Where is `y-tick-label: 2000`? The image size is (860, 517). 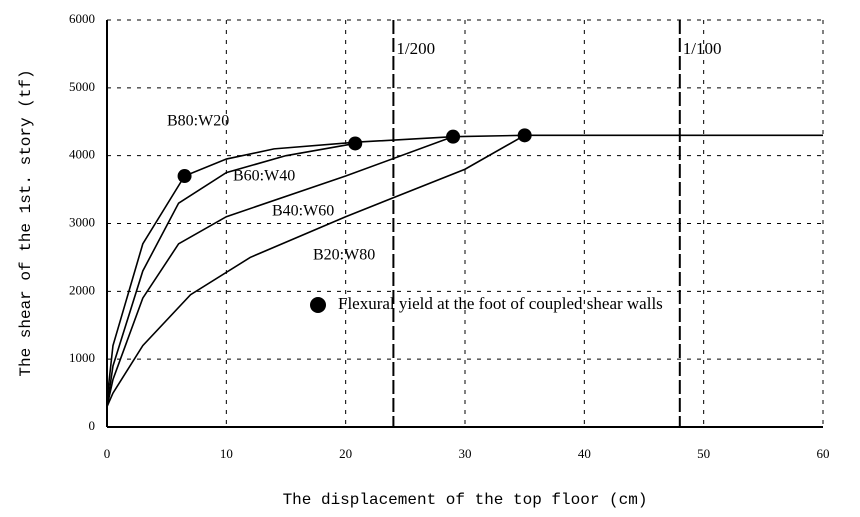 y-tick-label: 2000 is located at coordinates (82, 289).